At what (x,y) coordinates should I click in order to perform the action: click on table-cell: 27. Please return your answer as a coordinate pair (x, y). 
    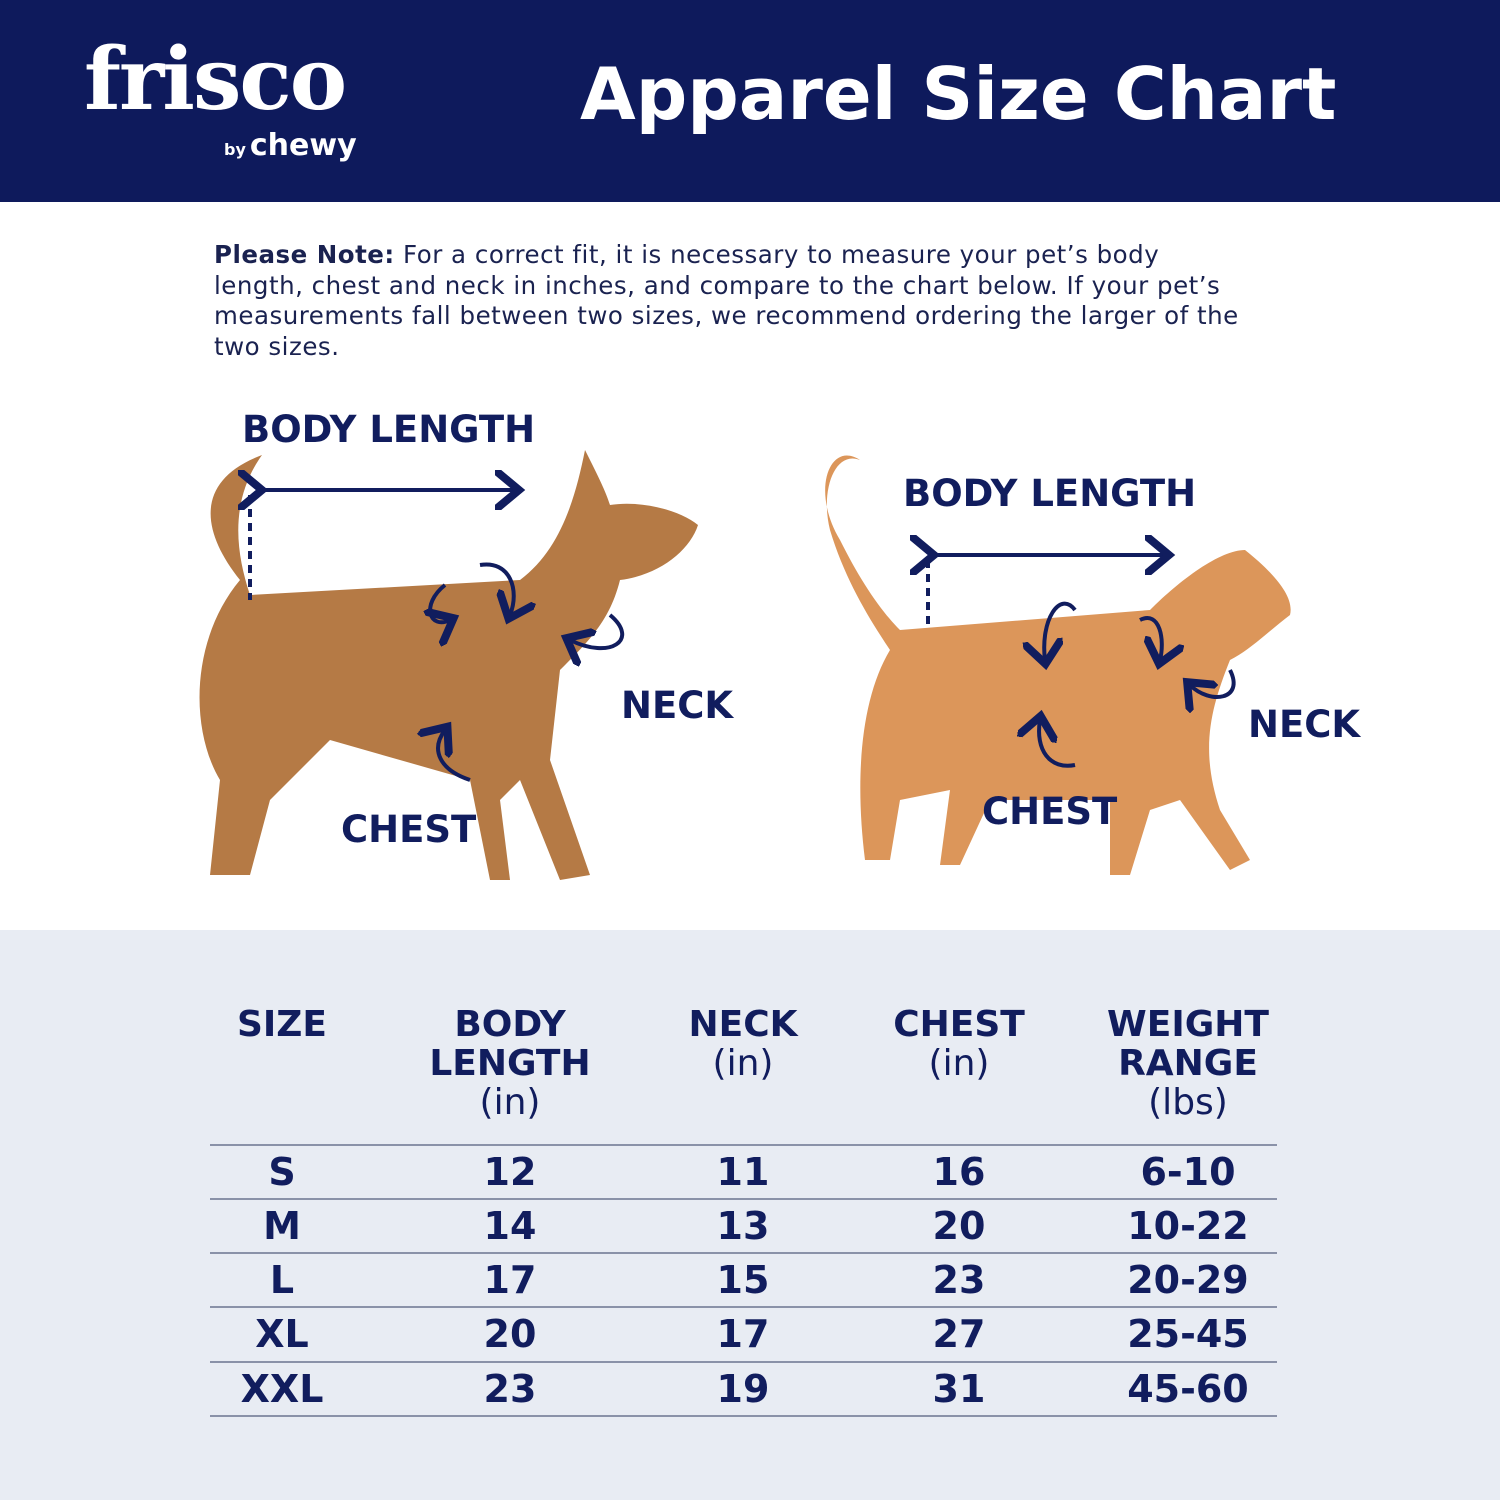
    Looking at the image, I should click on (959, 1334).